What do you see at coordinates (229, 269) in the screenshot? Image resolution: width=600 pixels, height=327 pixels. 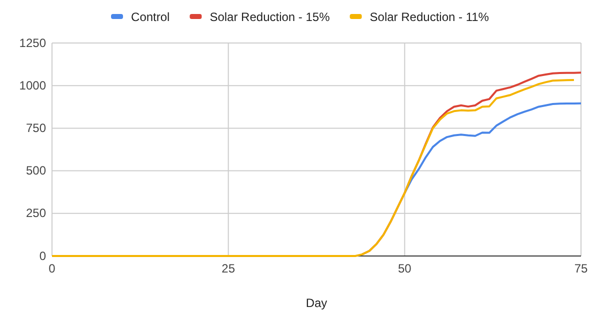 I see `x-tick-label: 25` at bounding box center [229, 269].